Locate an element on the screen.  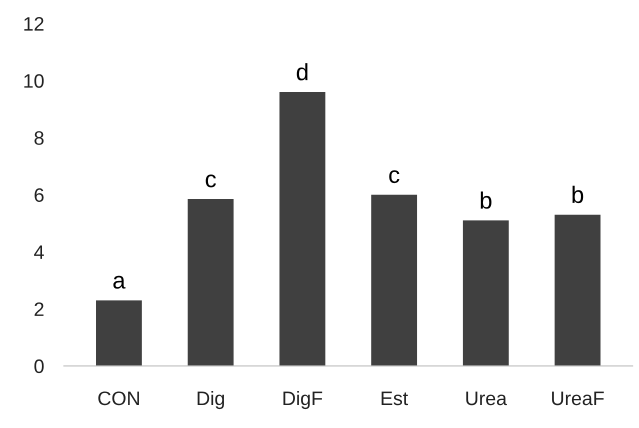
x-tick-label: Urea is located at coordinates (486, 399).